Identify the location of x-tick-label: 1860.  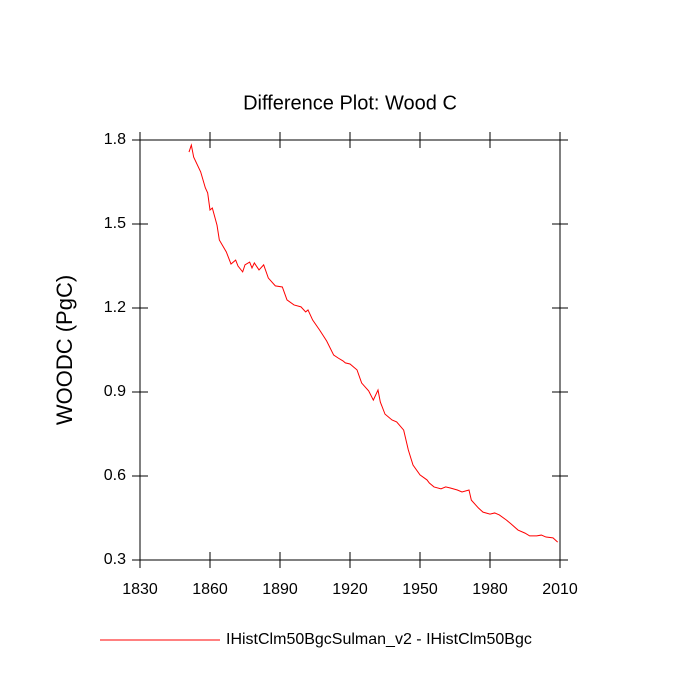
(210, 589).